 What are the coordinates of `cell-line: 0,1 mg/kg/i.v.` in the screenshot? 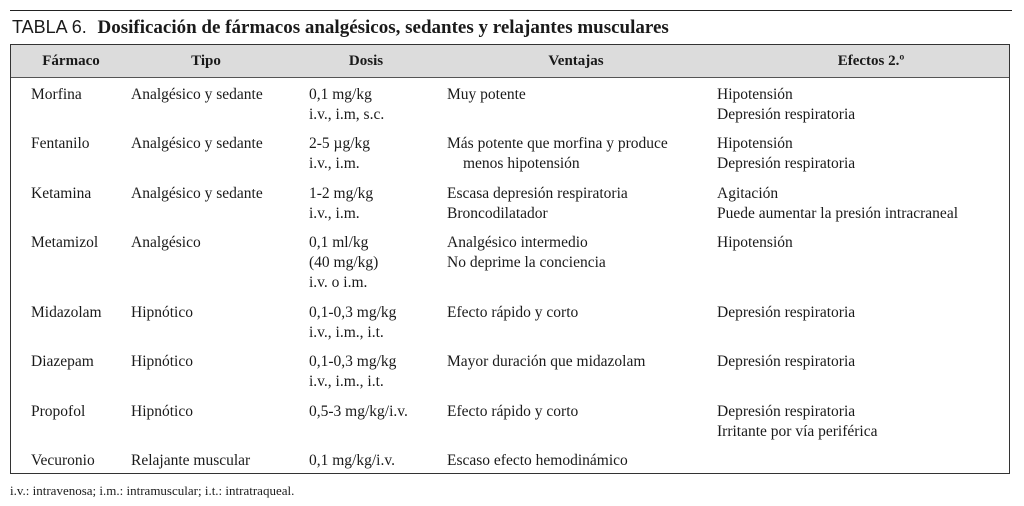 It's located at (352, 460).